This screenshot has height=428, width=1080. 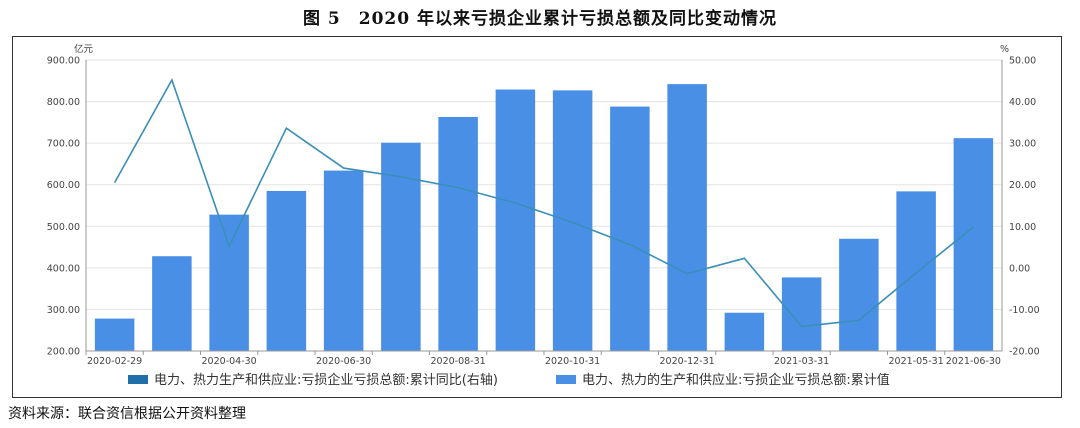 I want to click on right-unit-label: %, so click(x=1004, y=49).